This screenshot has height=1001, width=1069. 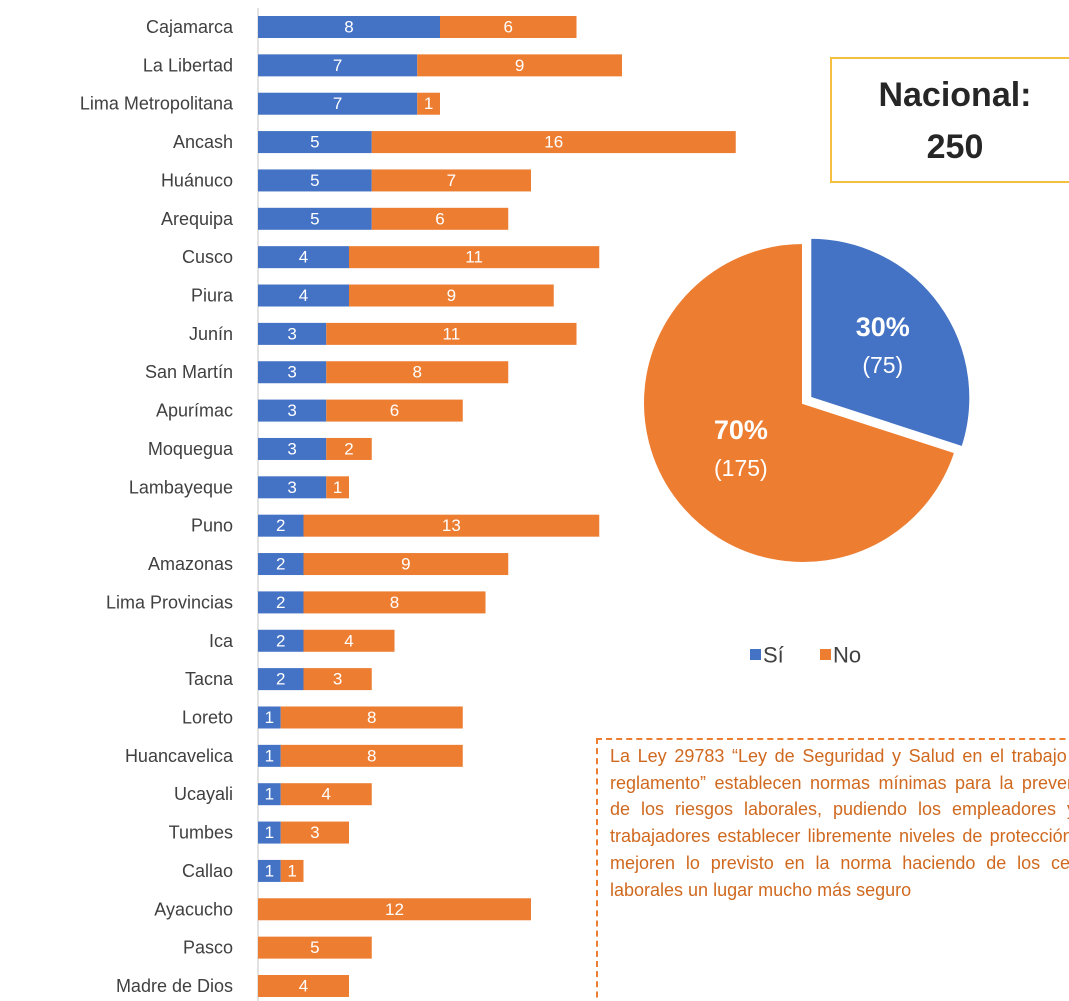 I want to click on category-label: Tacna, so click(x=209, y=679).